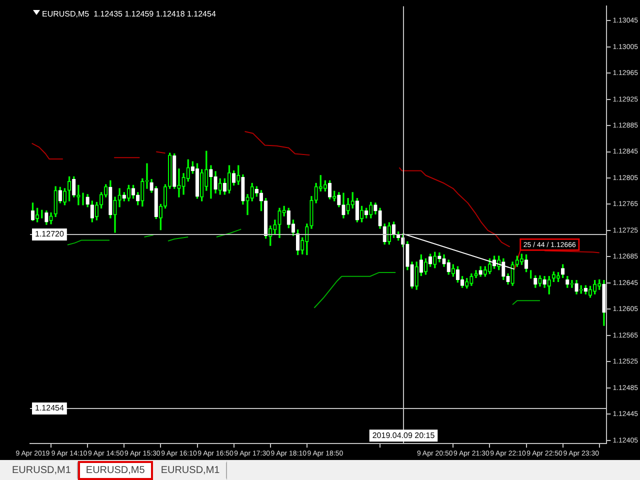 This screenshot has width=640, height=480. I want to click on chart-title: EURUSD,M5 1.12435 1.12459 1.12418 1.12454, so click(129, 13).